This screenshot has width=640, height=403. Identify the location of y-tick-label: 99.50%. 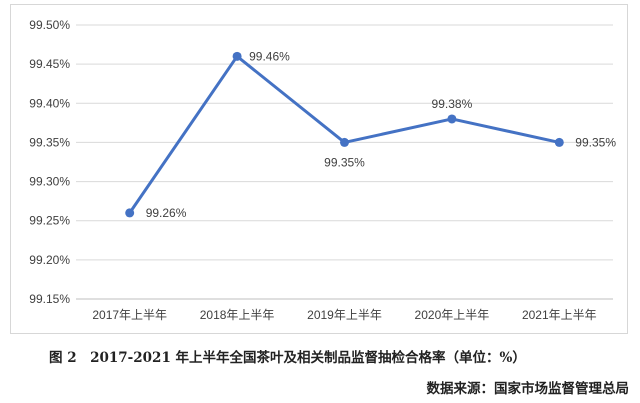
(49, 25).